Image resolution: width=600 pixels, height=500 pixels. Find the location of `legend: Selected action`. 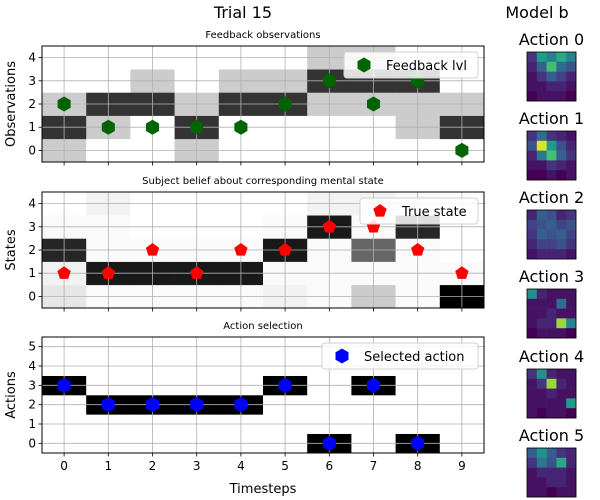

legend: Selected action is located at coordinates (400, 356).